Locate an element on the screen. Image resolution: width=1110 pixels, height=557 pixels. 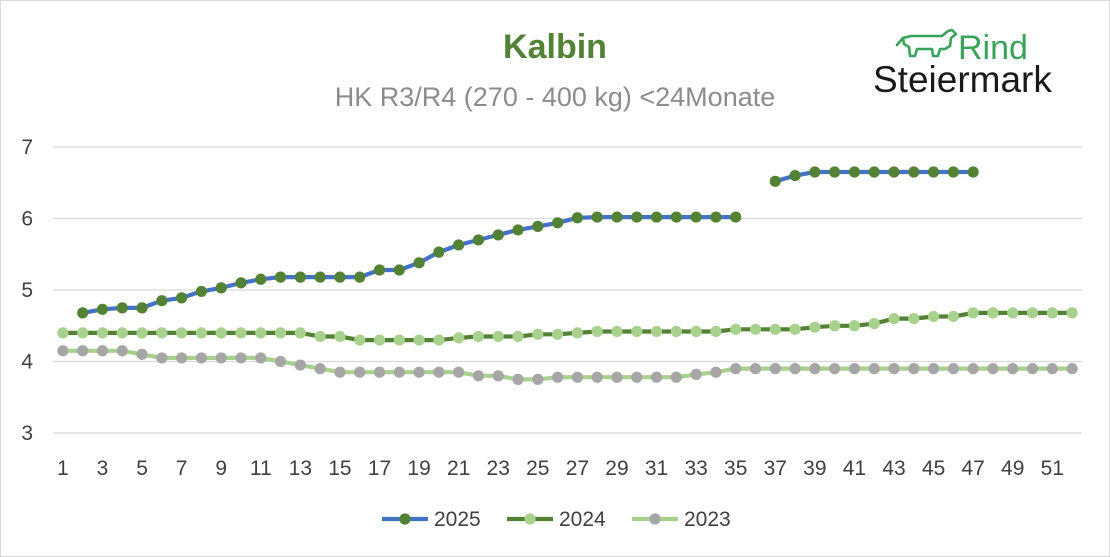
x-tick-label: 15 is located at coordinates (339, 468).